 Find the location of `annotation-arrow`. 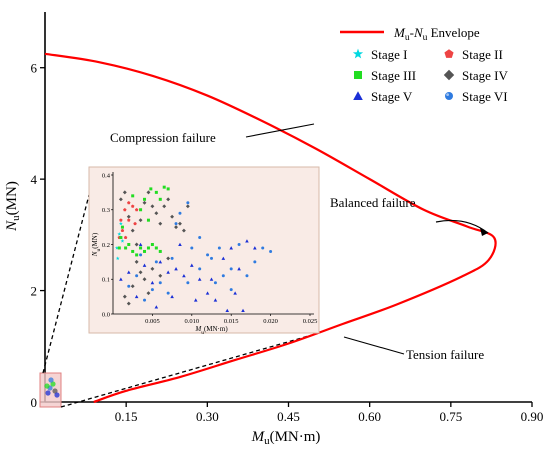

annotation-arrow is located at coordinates (462, 226).